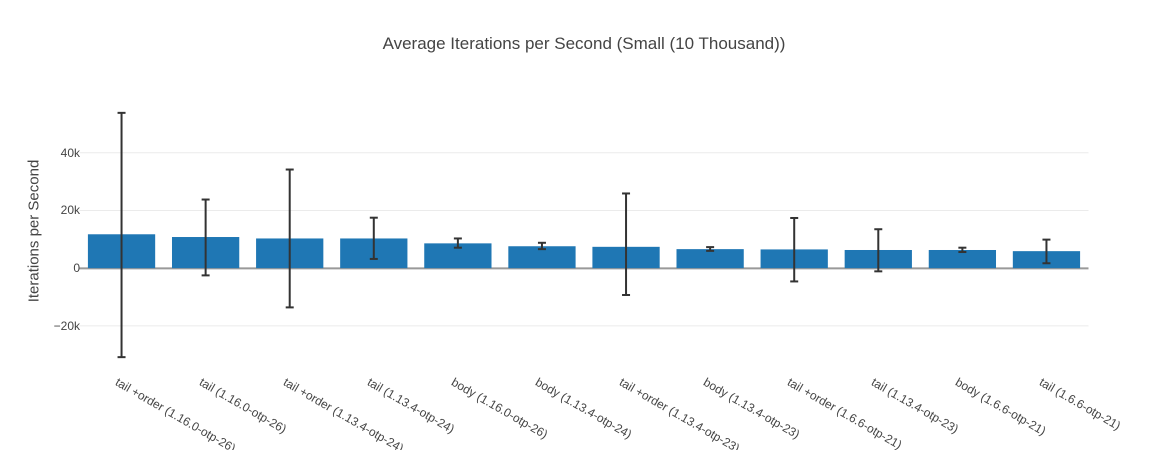 The width and height of the screenshot is (1168, 450). I want to click on y-tick-label: 40k, so click(70, 152).